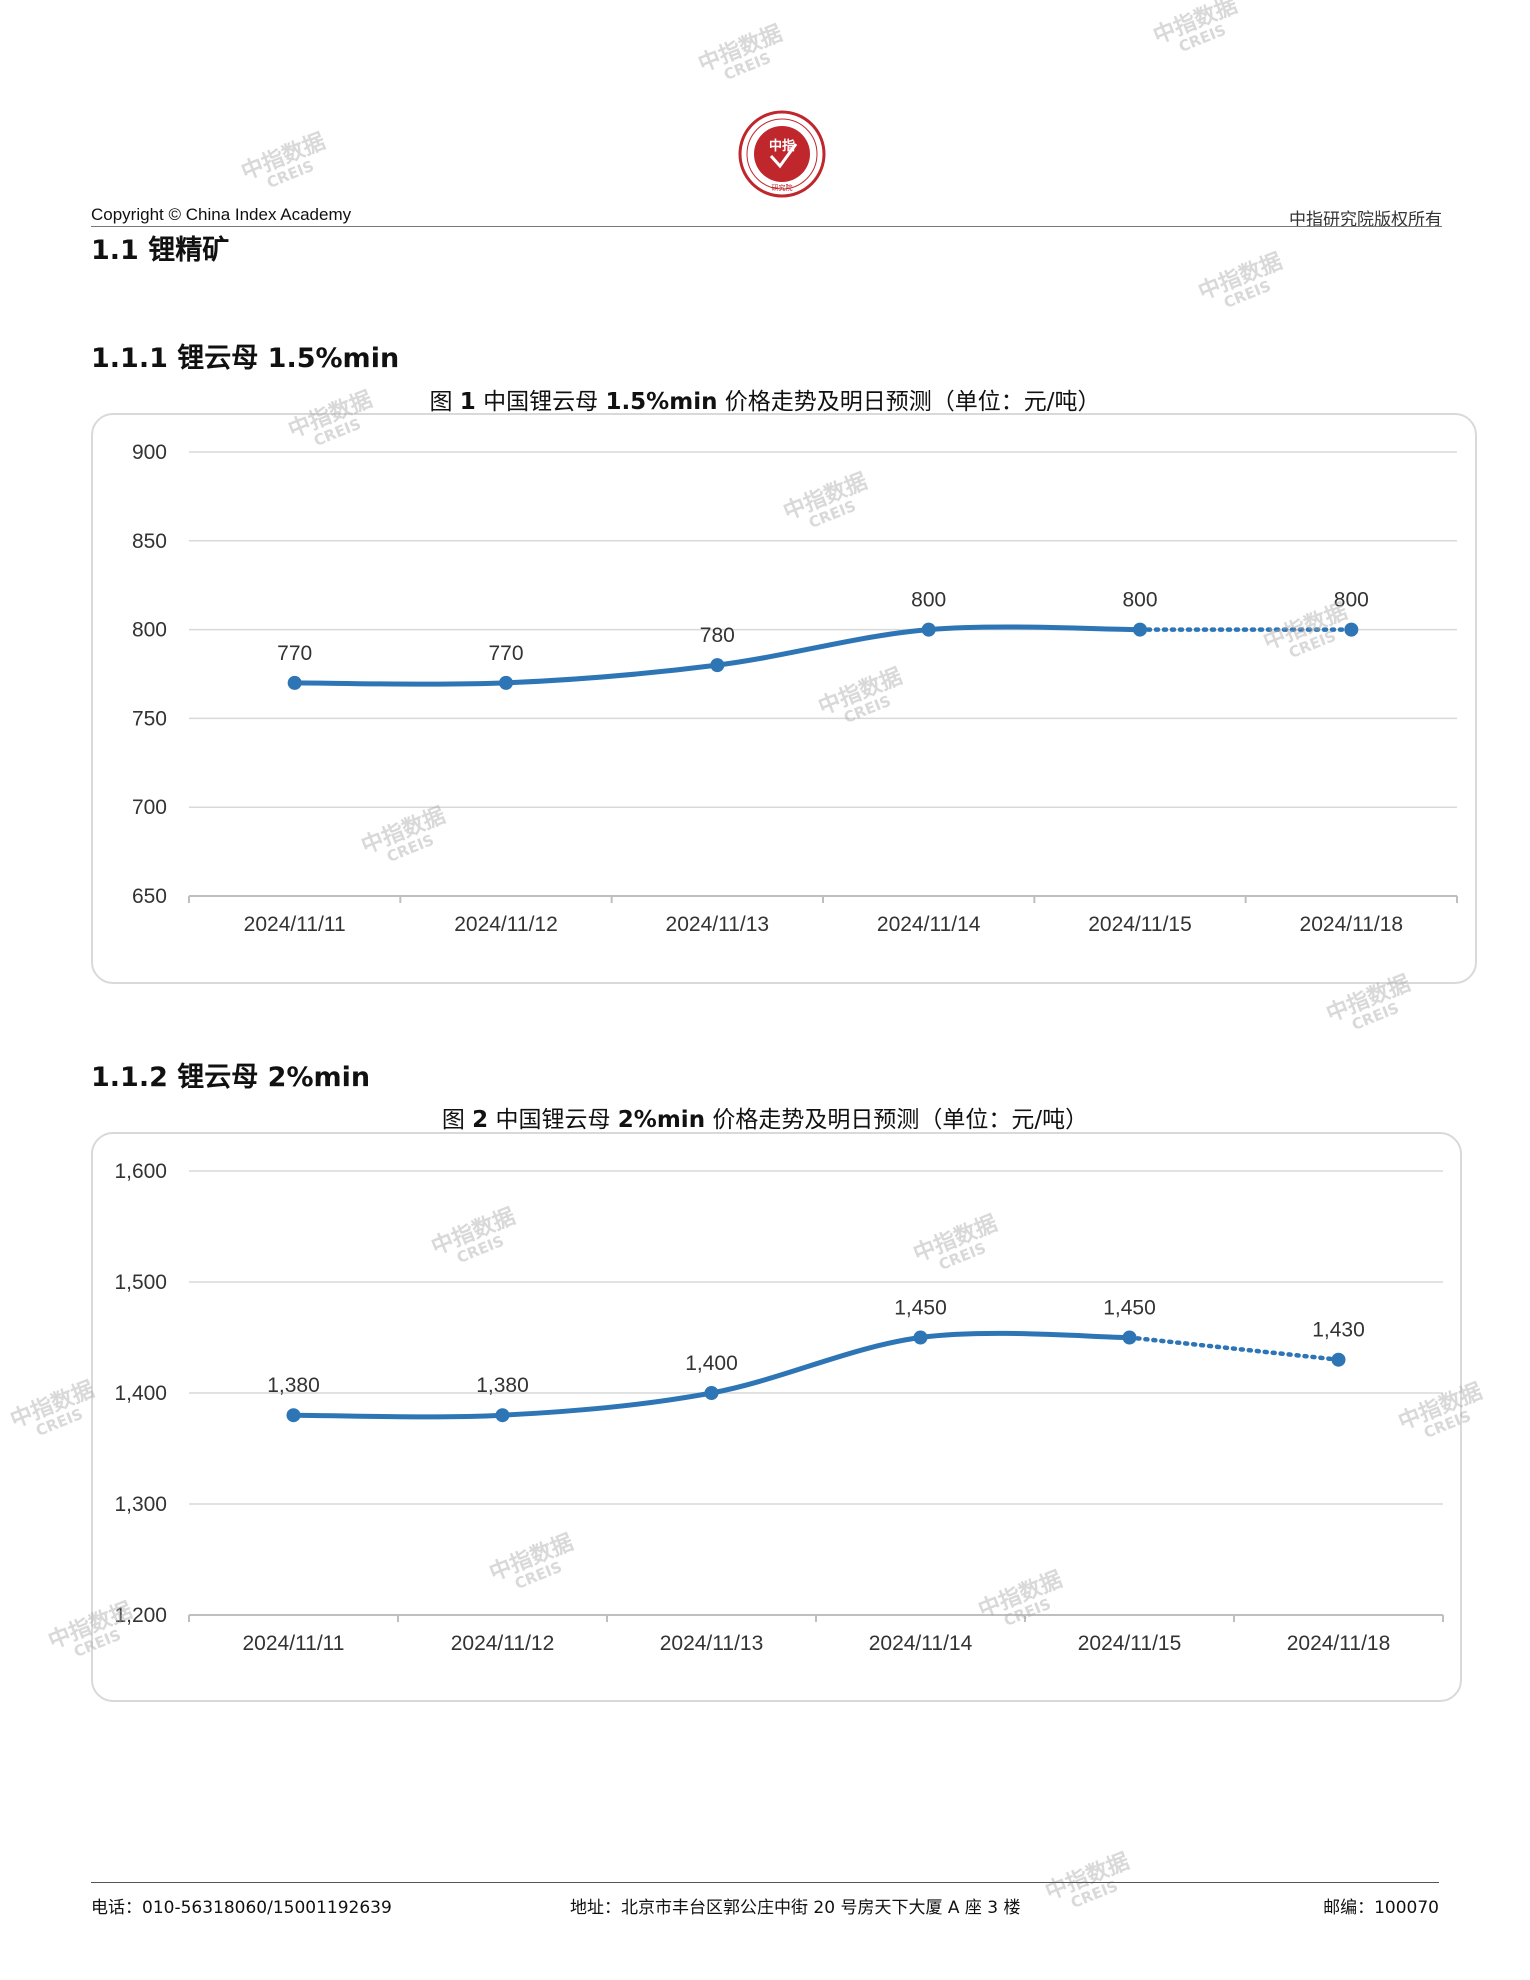 This screenshot has height=1980, width=1530. I want to click on y-tick-label: 850, so click(149, 541).